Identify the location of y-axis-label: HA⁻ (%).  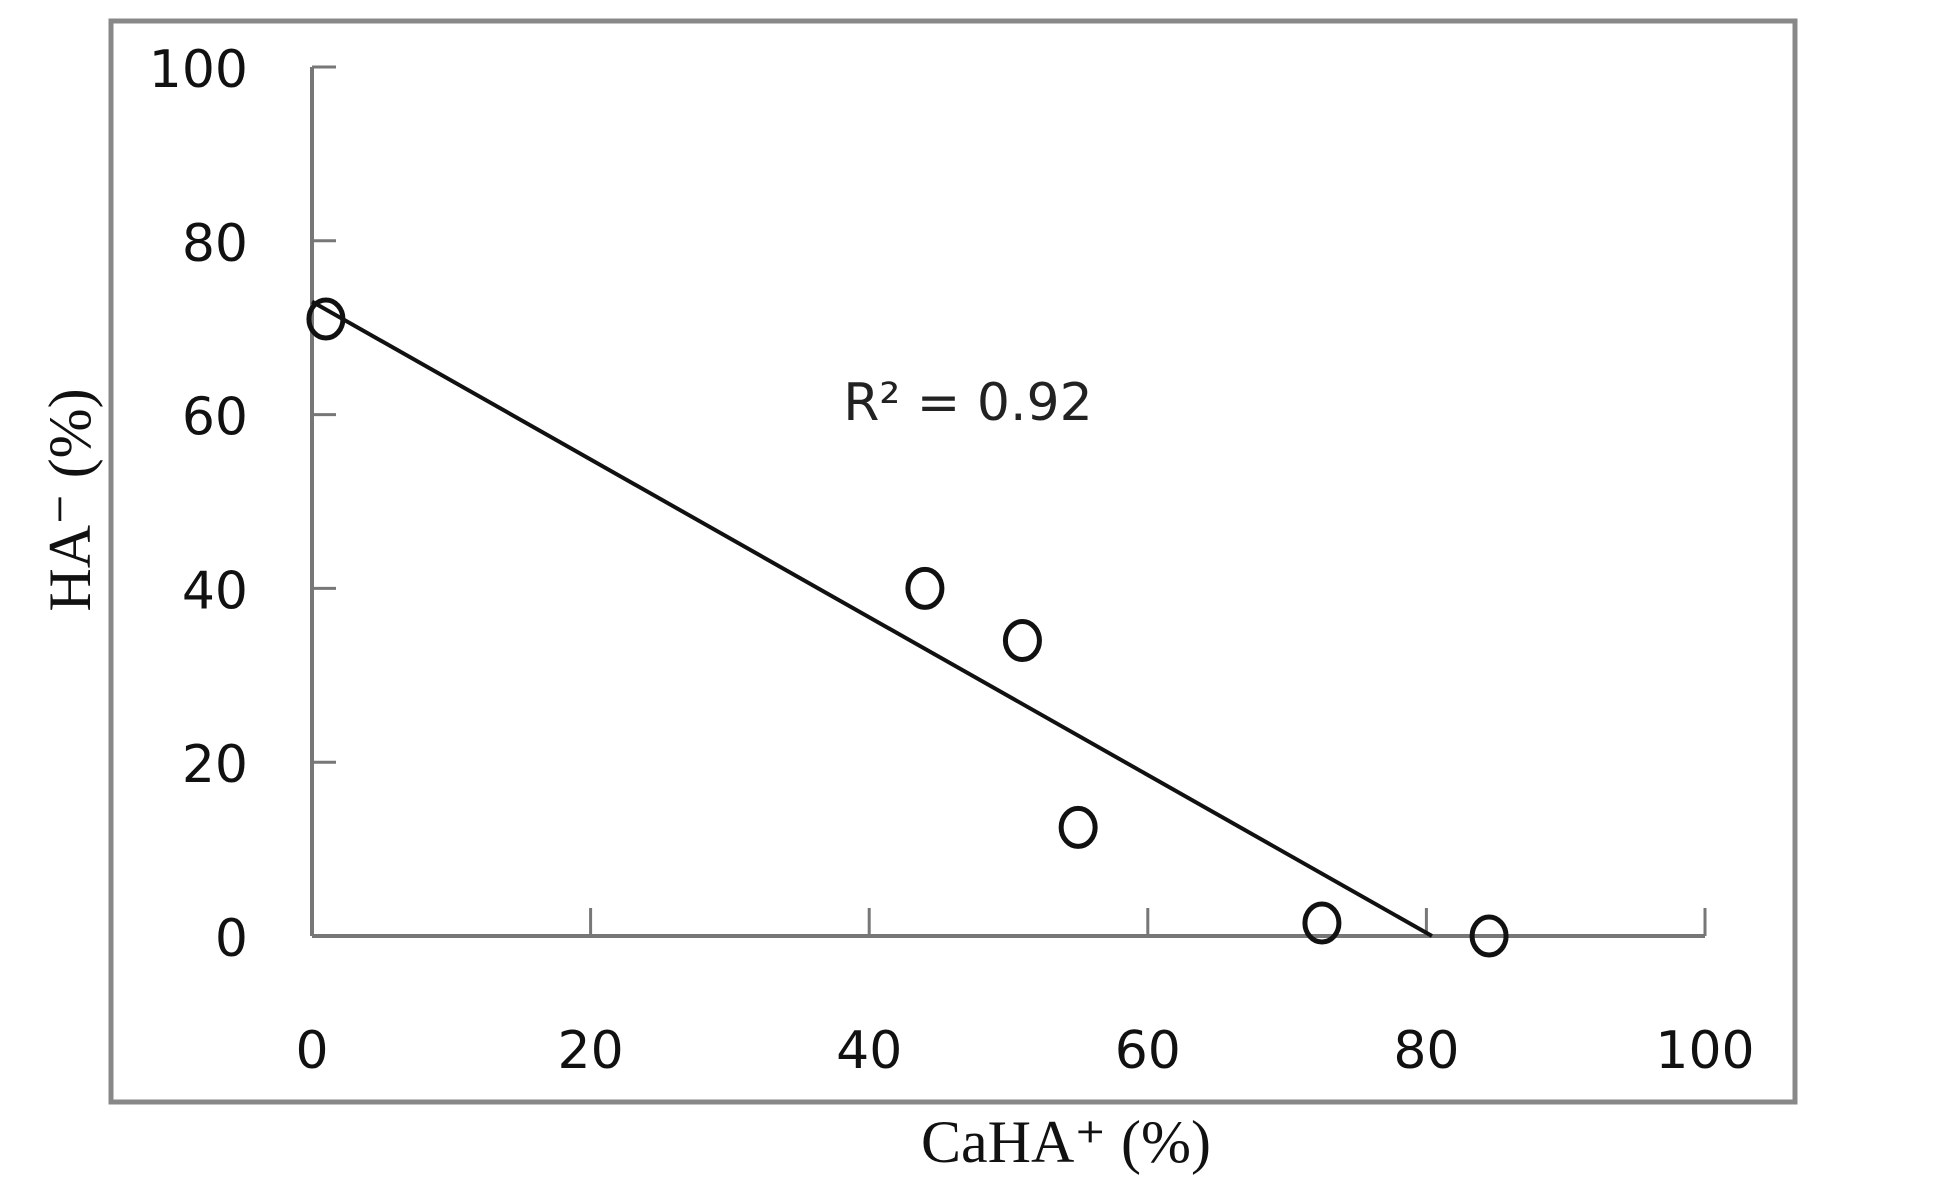
(70, 499).